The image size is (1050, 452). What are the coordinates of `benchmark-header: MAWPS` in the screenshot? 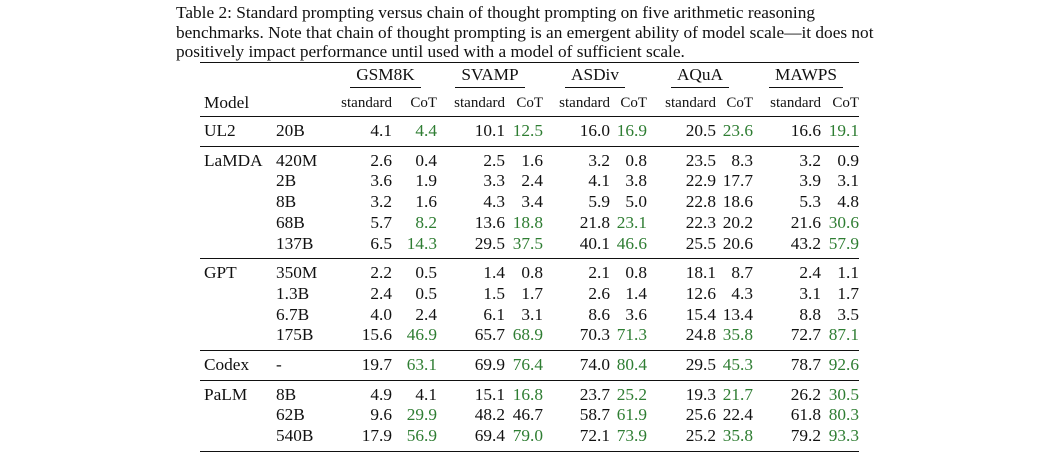 It's located at (806, 77).